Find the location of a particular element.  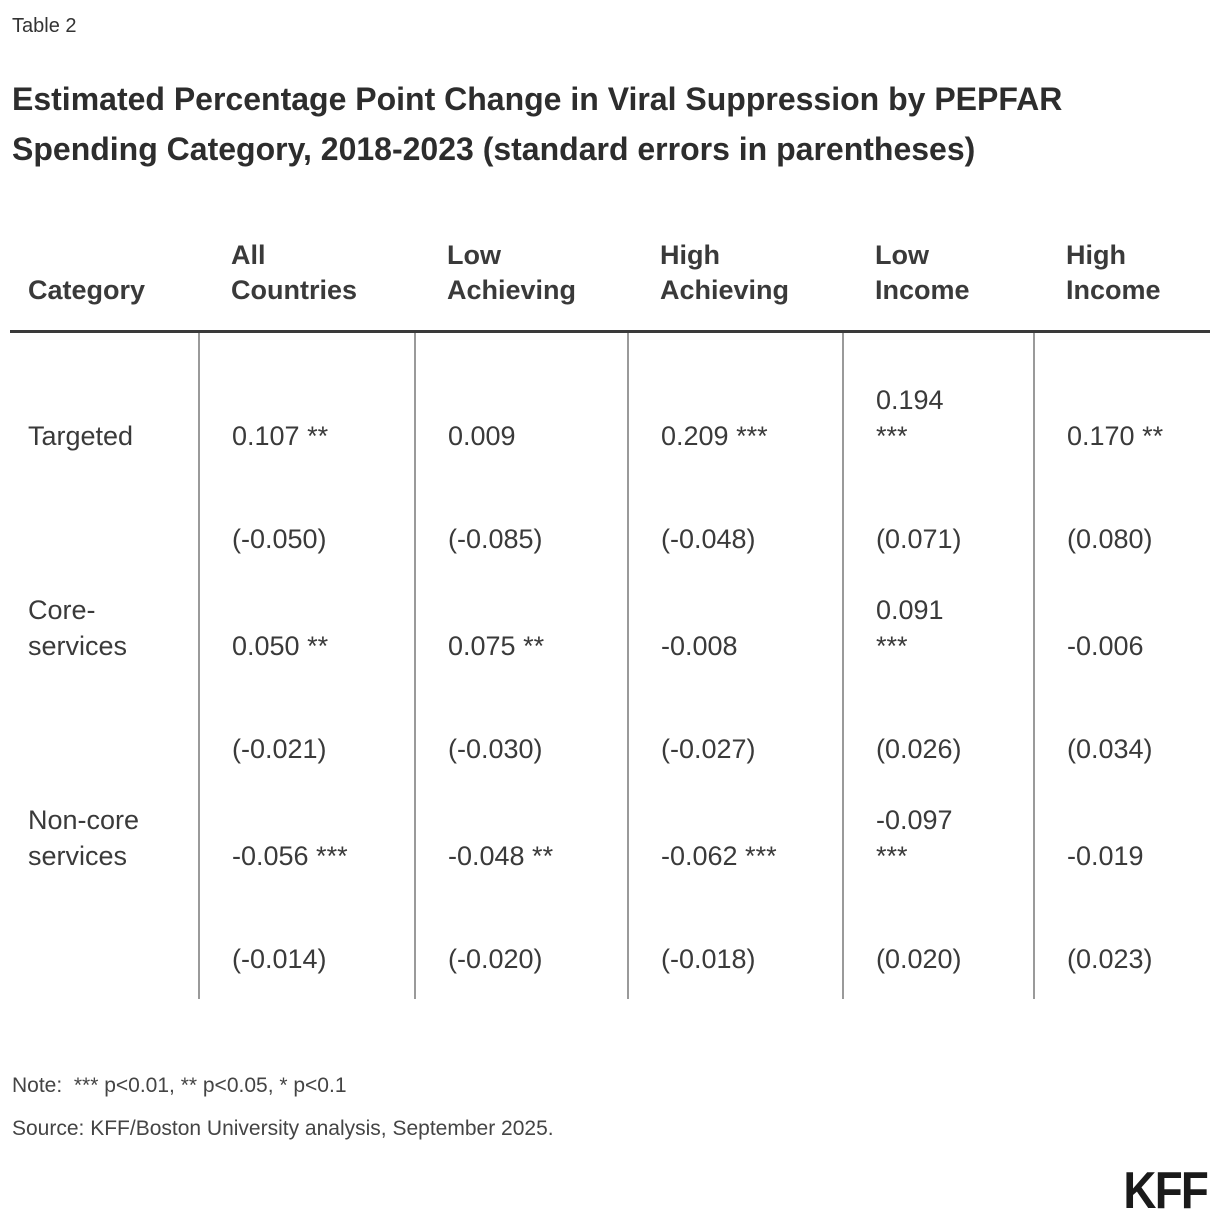

estimate-cell: 0.050 ** is located at coordinates (306, 616).